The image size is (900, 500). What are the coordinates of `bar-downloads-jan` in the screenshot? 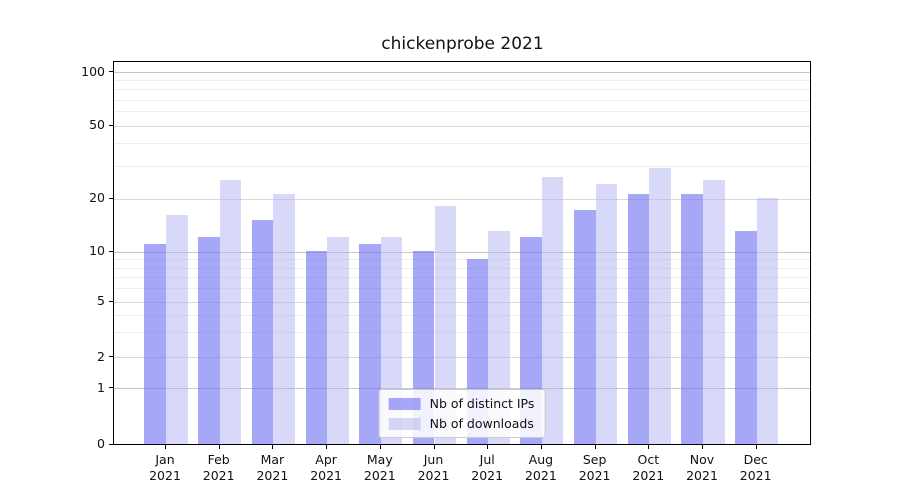 It's located at (177, 329).